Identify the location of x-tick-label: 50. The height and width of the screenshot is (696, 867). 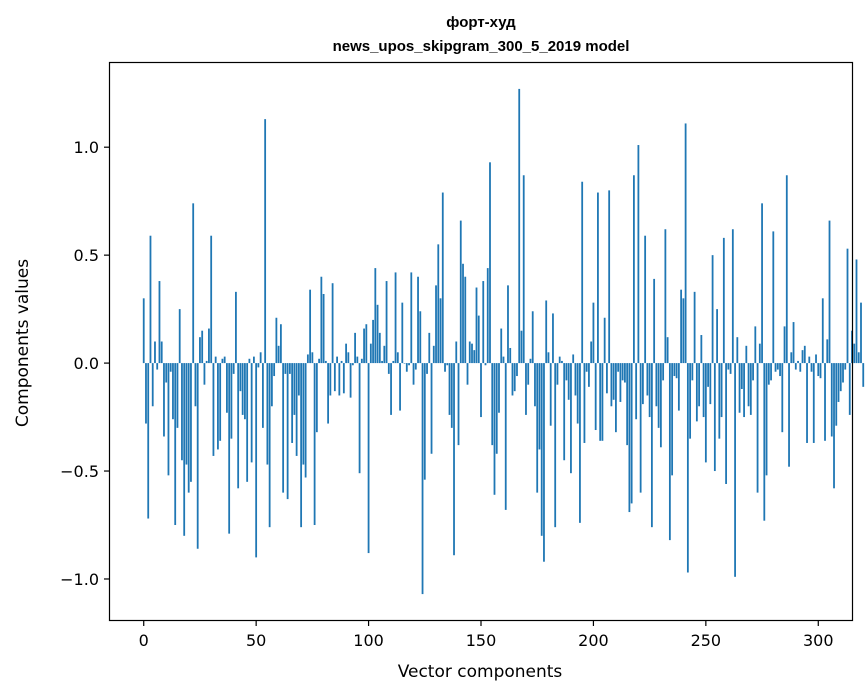
(256, 640).